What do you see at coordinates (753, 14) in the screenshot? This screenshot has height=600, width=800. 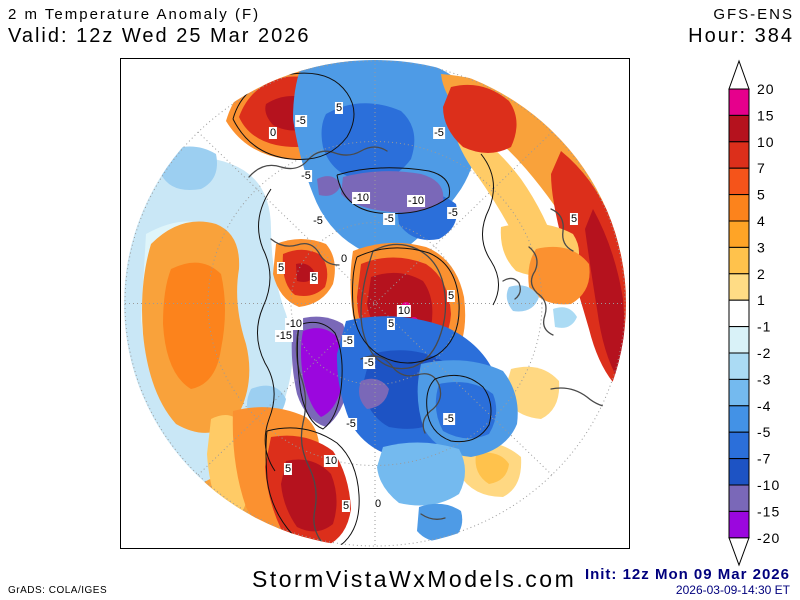 I see `model-name-label: GFS-ENS` at bounding box center [753, 14].